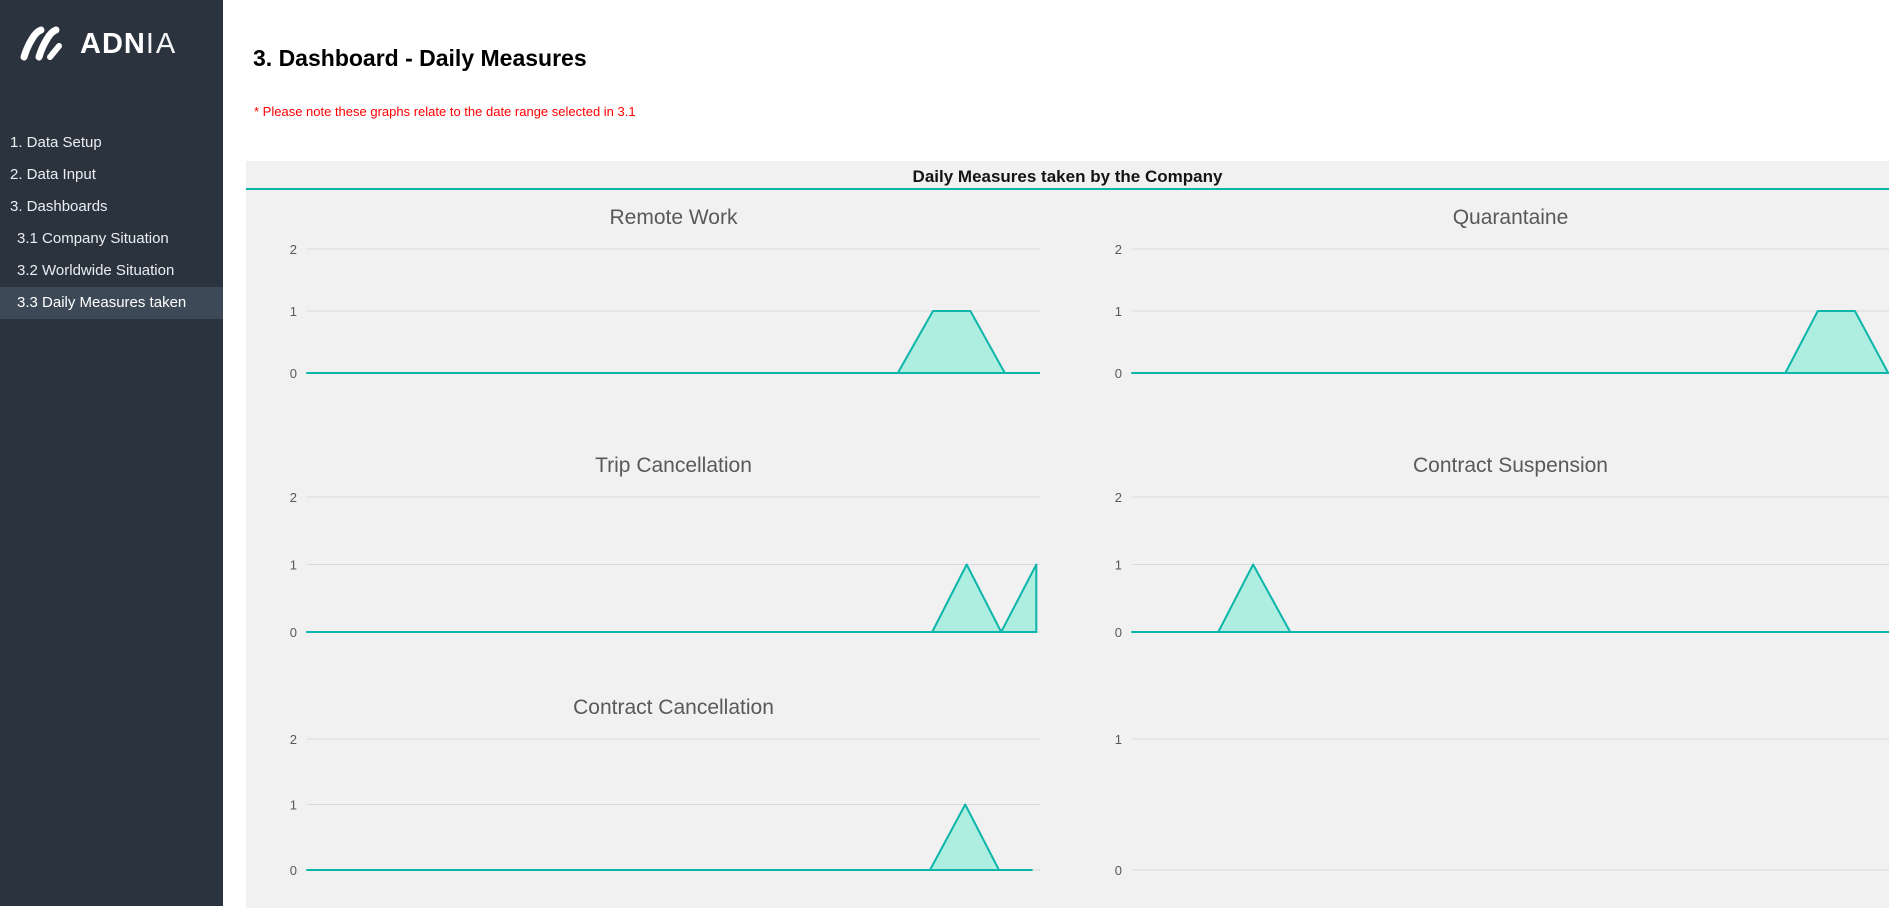 The image size is (1889, 916). Describe the element at coordinates (41, 43) in the screenshot. I see `adnia-logo-icon` at that location.